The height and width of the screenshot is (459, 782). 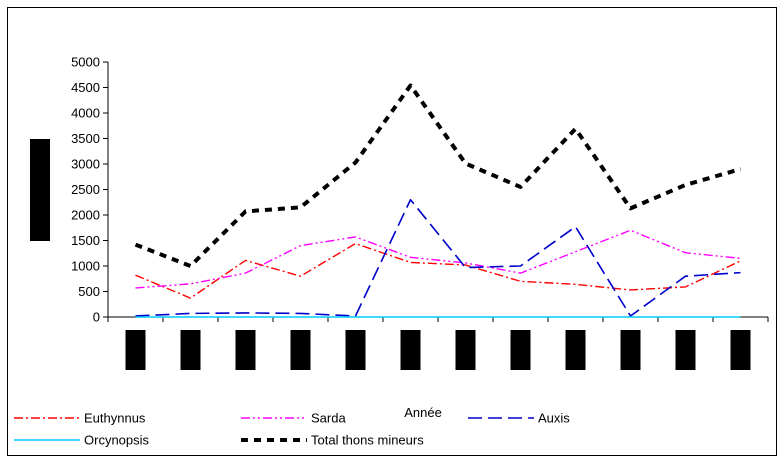 What do you see at coordinates (85, 62) in the screenshot?
I see `y-tick-label: 5000` at bounding box center [85, 62].